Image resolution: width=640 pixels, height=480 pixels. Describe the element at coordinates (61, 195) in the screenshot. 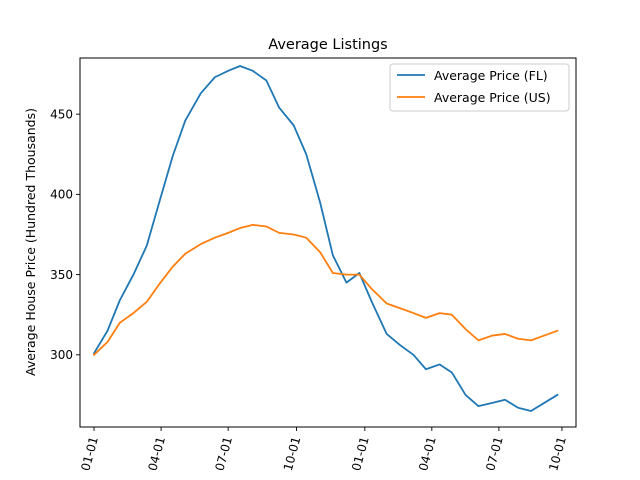

I see `y-tick-label: 400` at that location.